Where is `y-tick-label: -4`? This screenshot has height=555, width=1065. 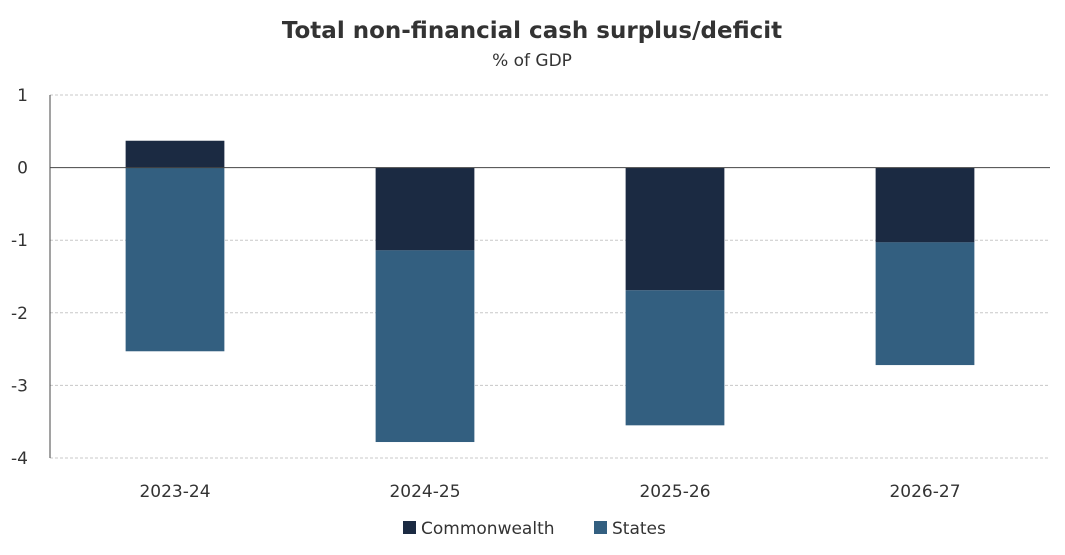 y-tick-label: -4 is located at coordinates (19, 459).